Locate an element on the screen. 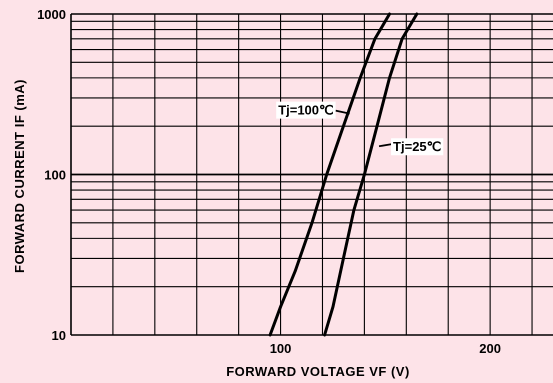 This screenshot has width=553, height=383. x-tick-labels: 100 200 is located at coordinates (385, 348).